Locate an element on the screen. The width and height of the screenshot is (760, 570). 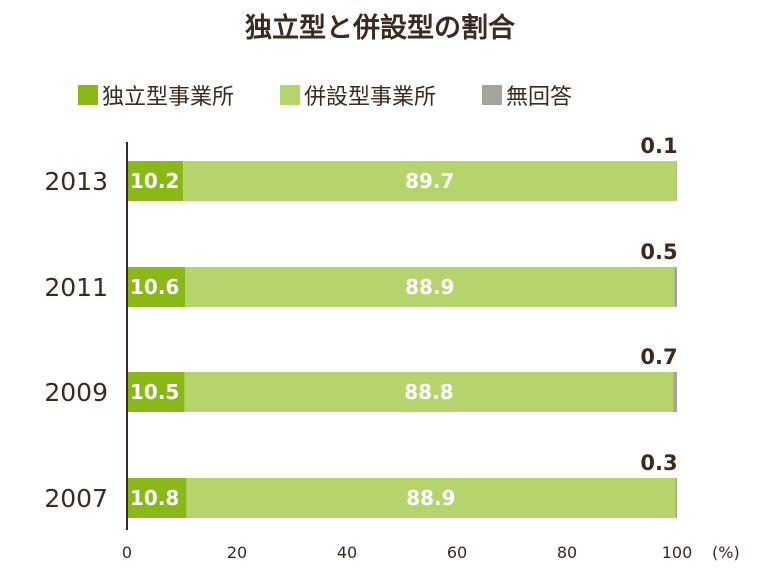
legend-item-no-answer: 無回答 is located at coordinates (527, 95).